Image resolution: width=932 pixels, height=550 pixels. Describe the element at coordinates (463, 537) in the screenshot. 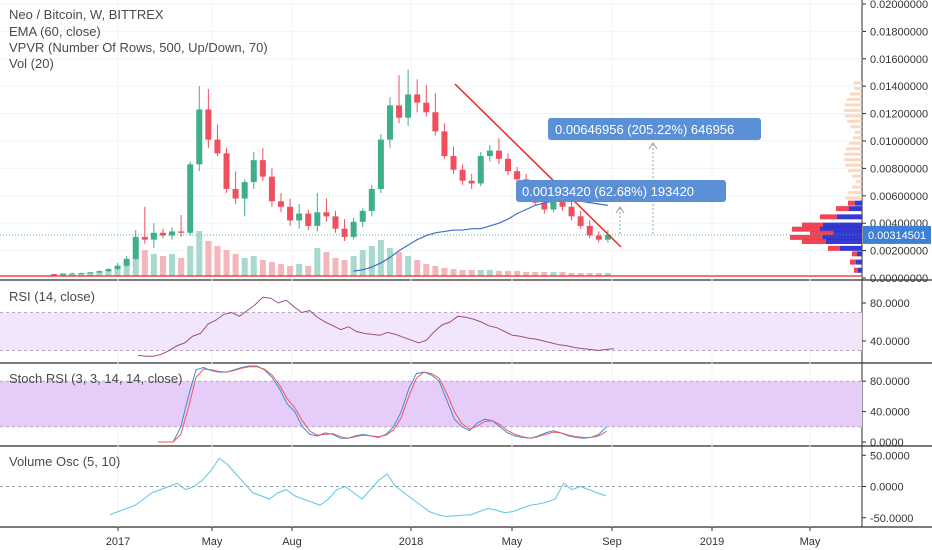

I see `time-axis: 2017 May Aug 2018 May Sep 2019 May` at that location.